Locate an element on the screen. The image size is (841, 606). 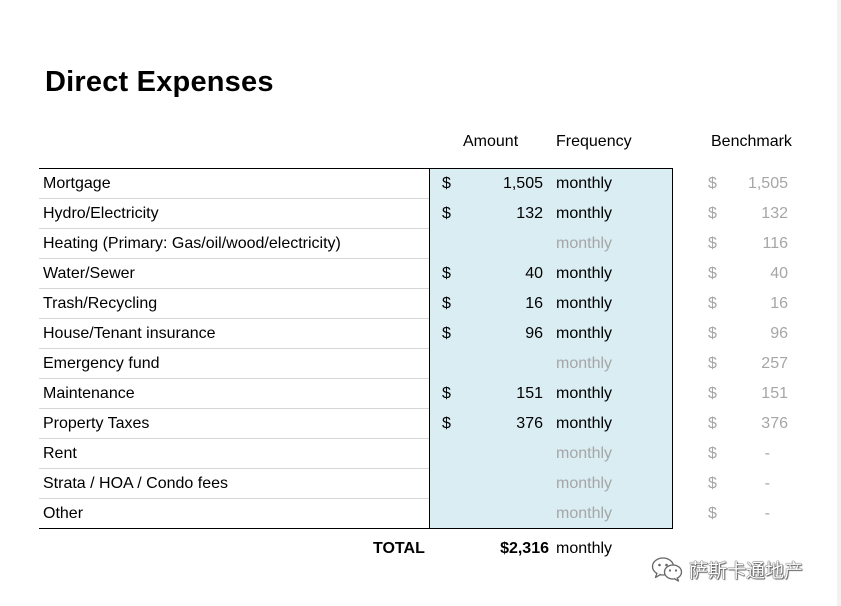
benchmark-value: 376 is located at coordinates (774, 423).